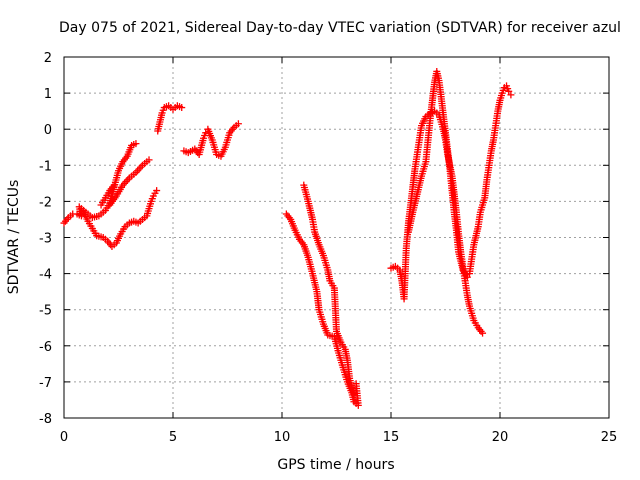 The width and height of the screenshot is (640, 480). What do you see at coordinates (45, 311) in the screenshot?
I see `y-tick-label: -5` at bounding box center [45, 311].